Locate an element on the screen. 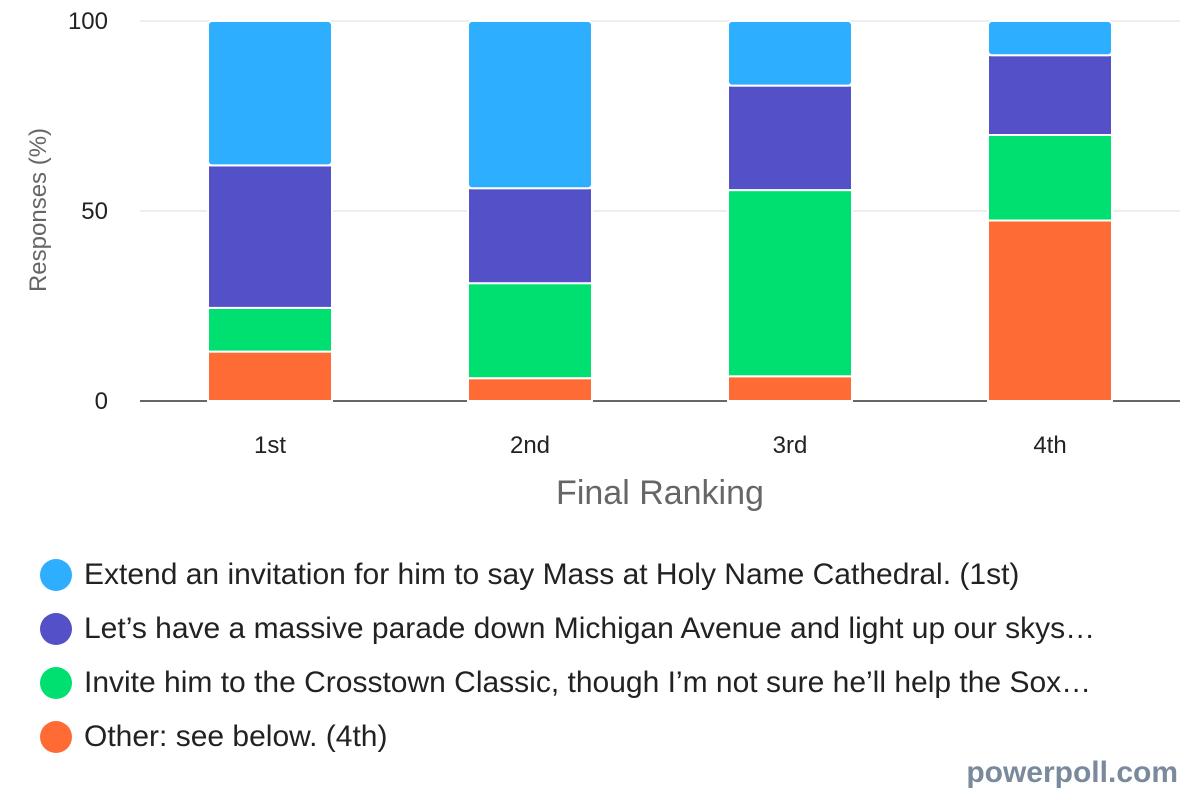 The height and width of the screenshot is (800, 1200). legend-item: Other: see below. (4th) is located at coordinates (610, 737).